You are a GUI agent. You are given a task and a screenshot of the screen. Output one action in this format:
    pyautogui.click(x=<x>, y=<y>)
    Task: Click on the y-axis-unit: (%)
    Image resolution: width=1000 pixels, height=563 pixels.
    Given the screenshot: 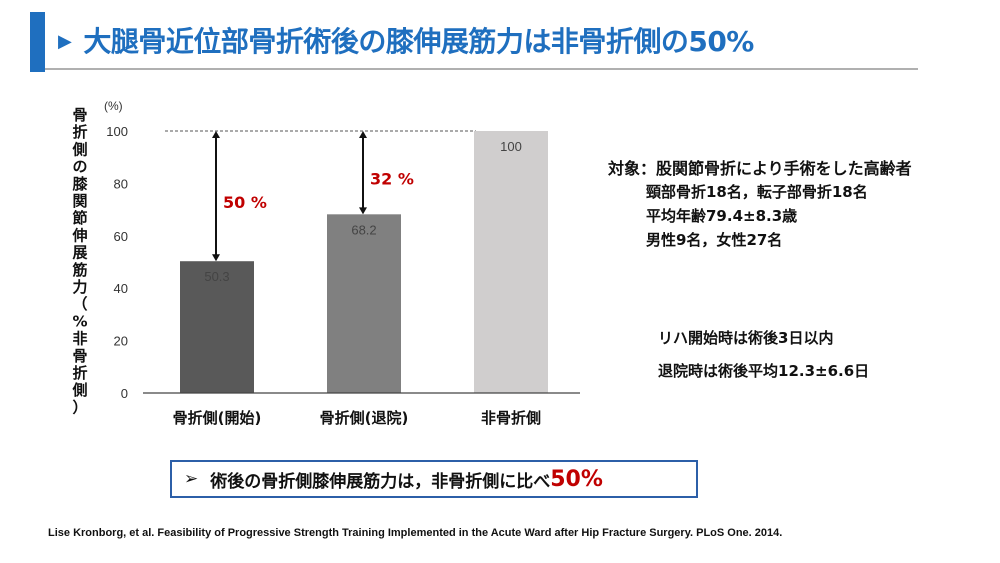 What is the action you would take?
    pyautogui.click(x=113, y=106)
    